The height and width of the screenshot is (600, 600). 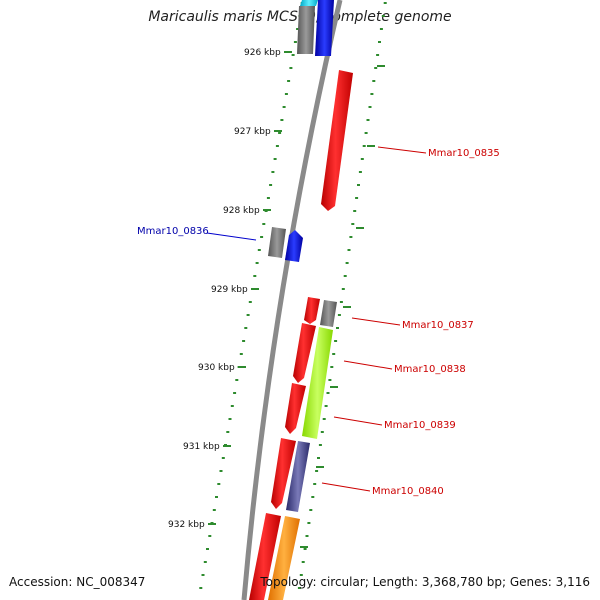 I want to click on scale-label: 928 kbp, so click(x=241, y=211).